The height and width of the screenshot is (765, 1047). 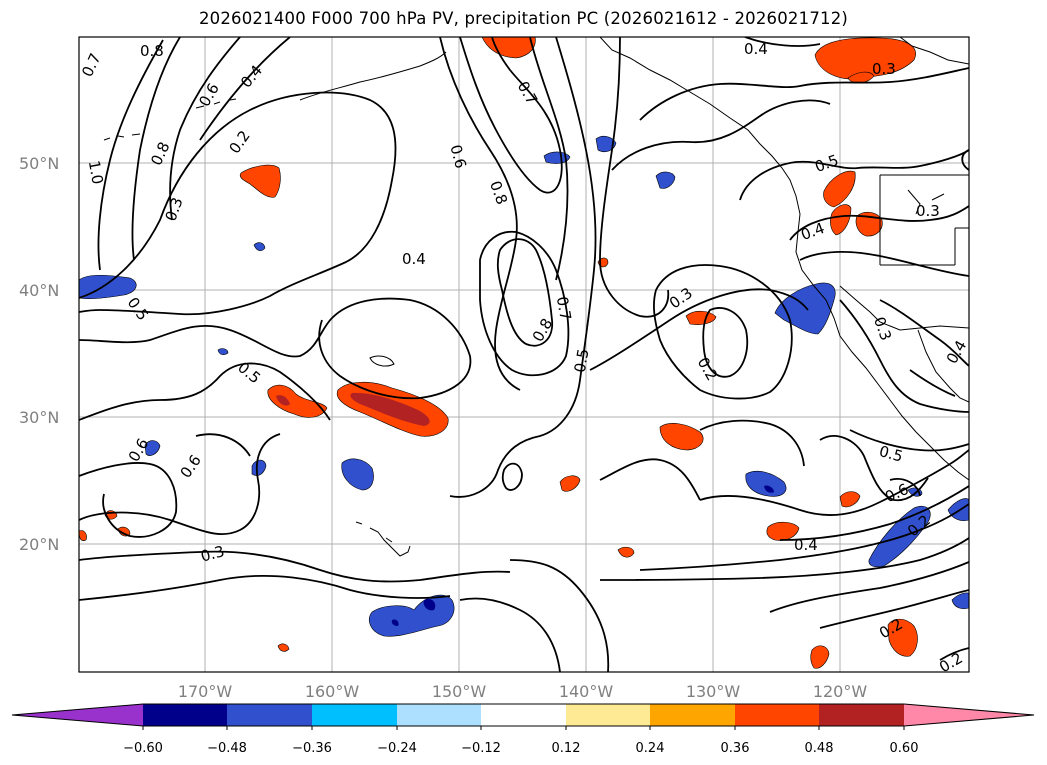 What do you see at coordinates (143, 748) in the screenshot?
I see `colorbar-tick-label: −0.60` at bounding box center [143, 748].